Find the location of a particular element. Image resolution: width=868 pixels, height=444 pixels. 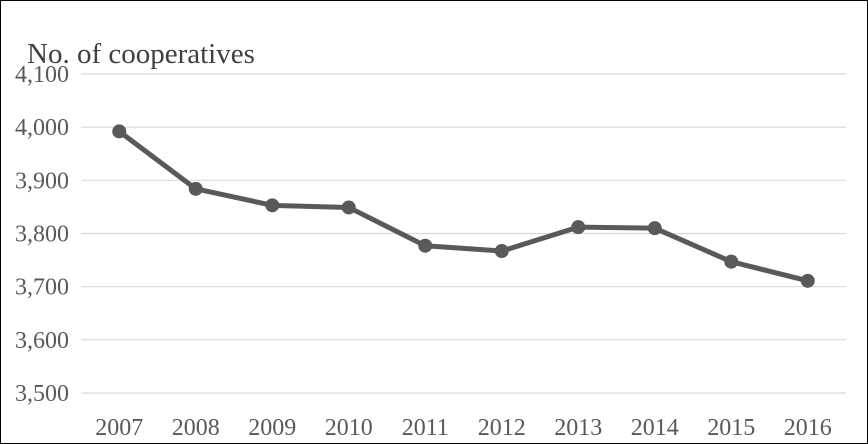

y-tick-label: 3,800 is located at coordinates (42, 235).